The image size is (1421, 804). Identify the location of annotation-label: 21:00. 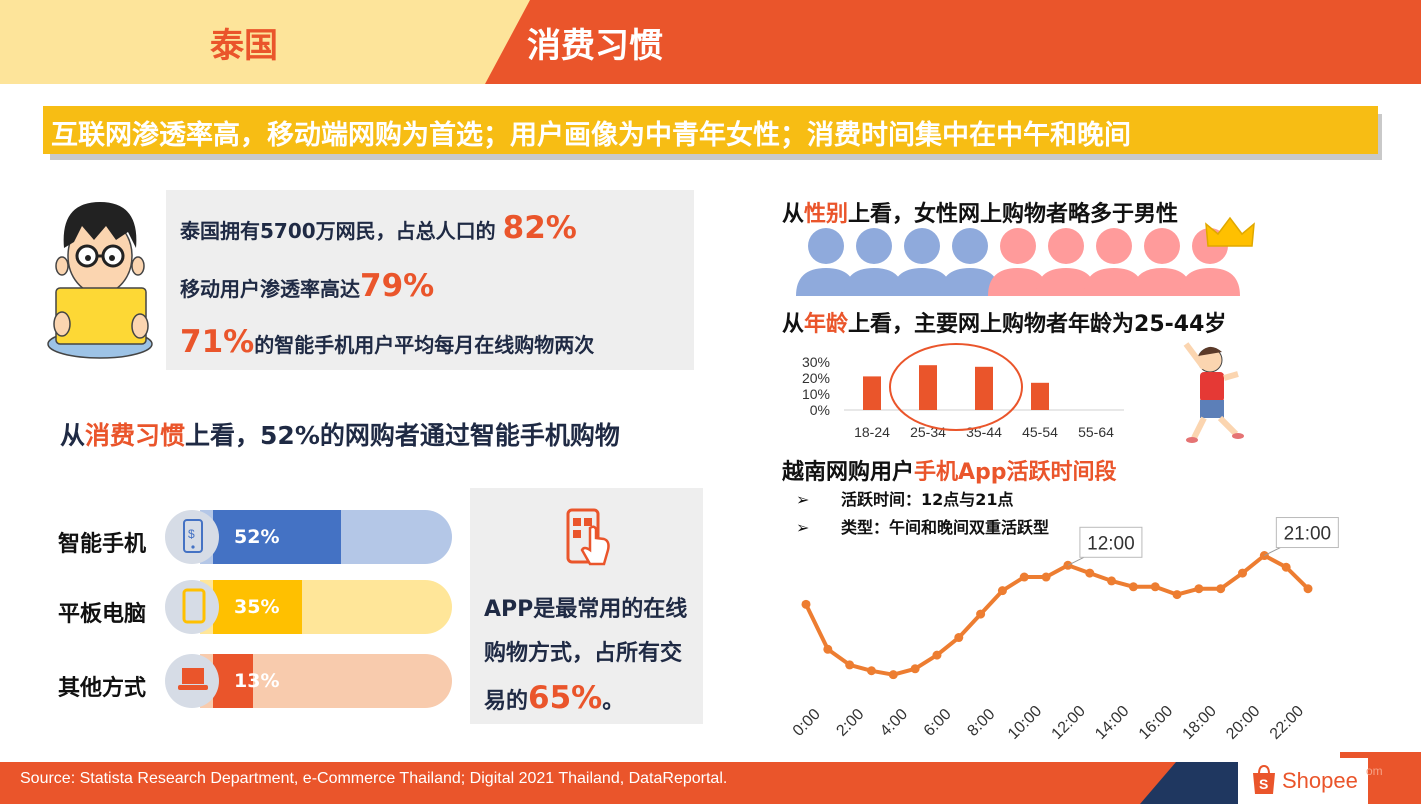
(1308, 534).